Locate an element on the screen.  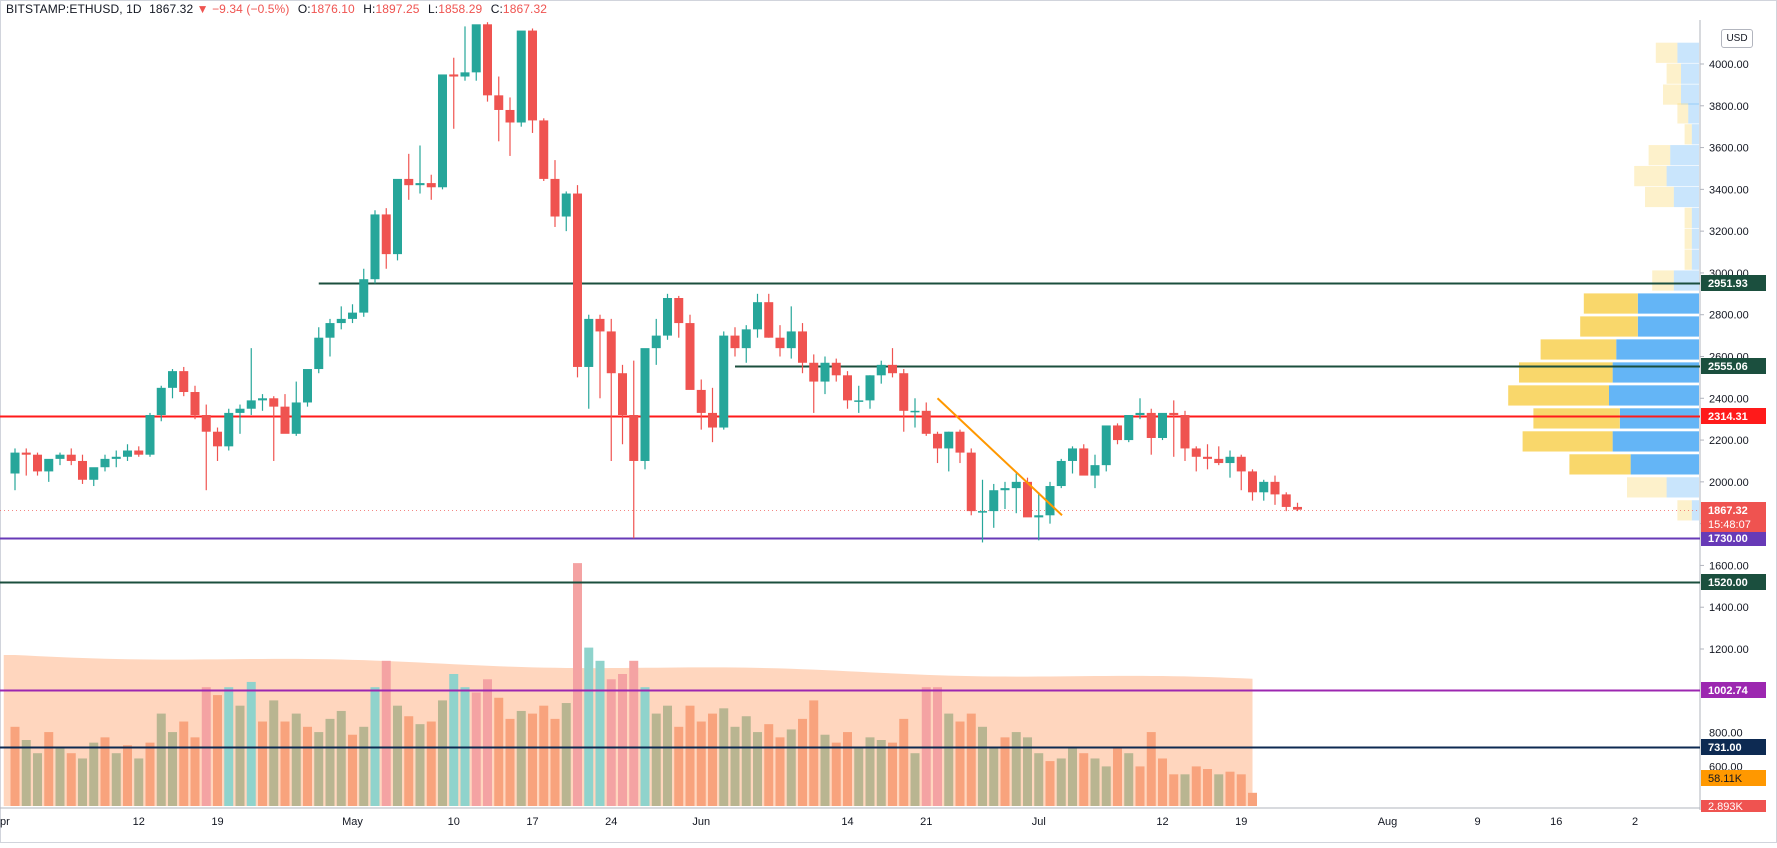
symbol-label: BITSTAMP:ETHUSD, 1D is located at coordinates (74, 9).